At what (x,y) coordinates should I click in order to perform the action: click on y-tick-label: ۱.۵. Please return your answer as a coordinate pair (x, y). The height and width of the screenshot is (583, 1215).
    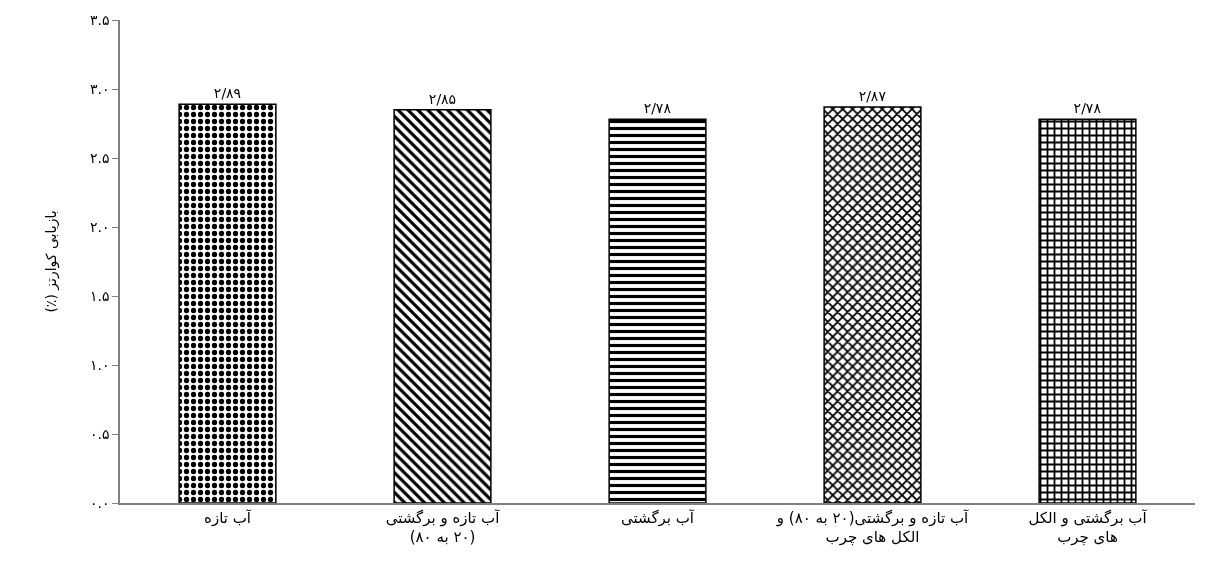
    Looking at the image, I should click on (99, 295).